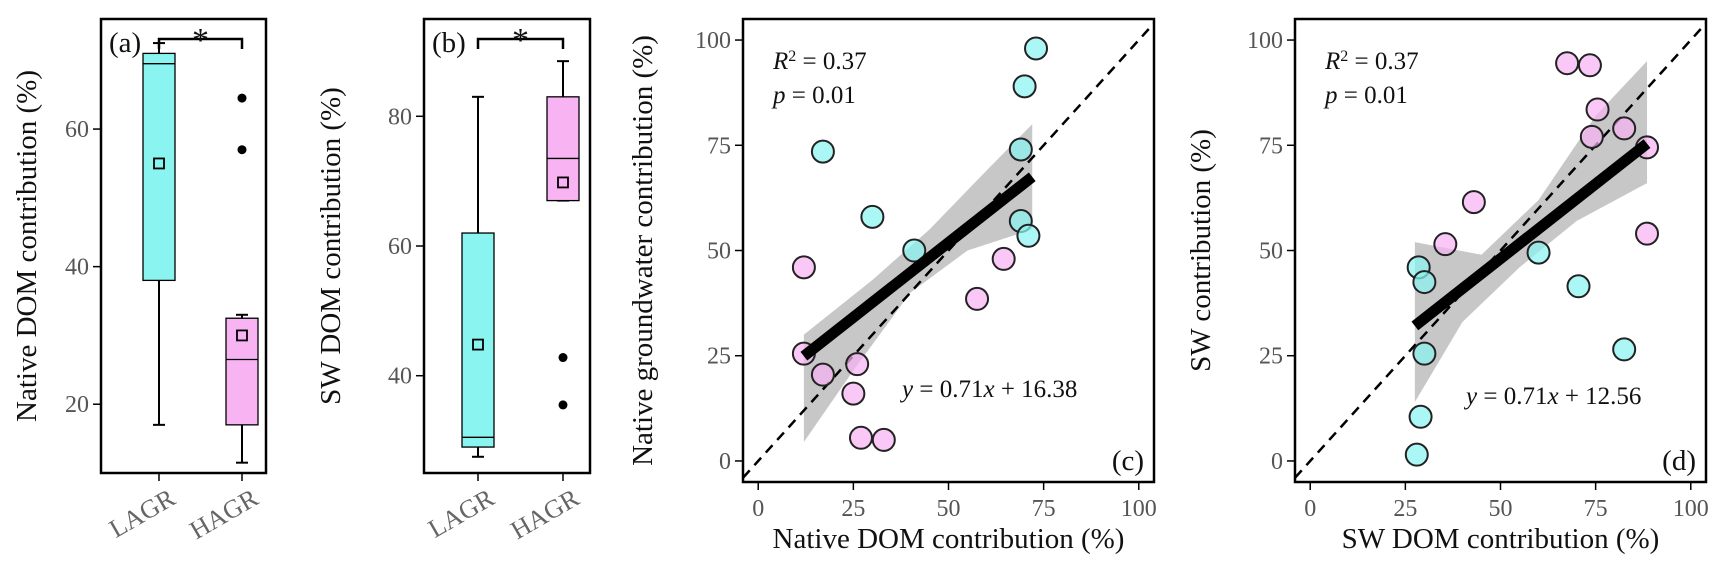 This screenshot has height=566, width=1713. Describe the element at coordinates (713, 41) in the screenshot. I see `y-tick-label: 100` at that location.